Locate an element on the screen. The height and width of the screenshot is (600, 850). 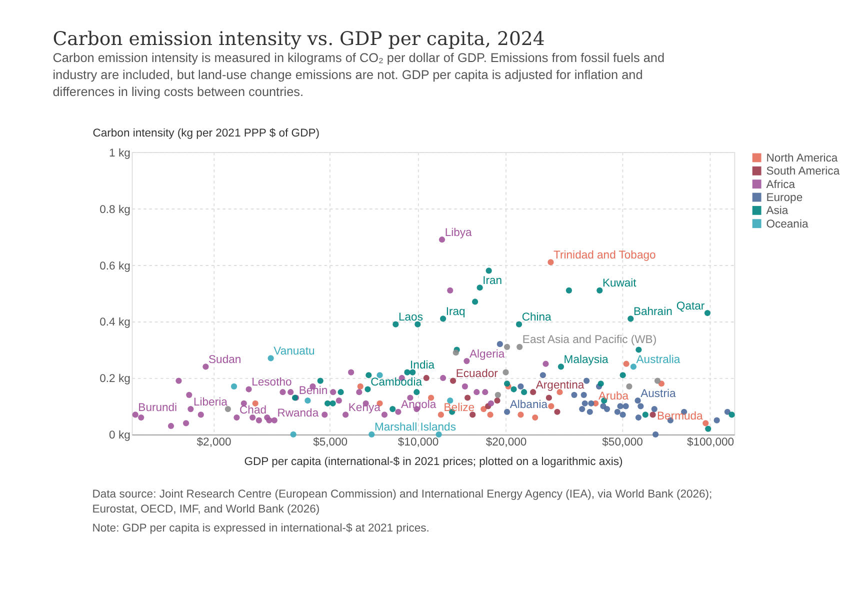
data-label: Australia is located at coordinates (658, 360).